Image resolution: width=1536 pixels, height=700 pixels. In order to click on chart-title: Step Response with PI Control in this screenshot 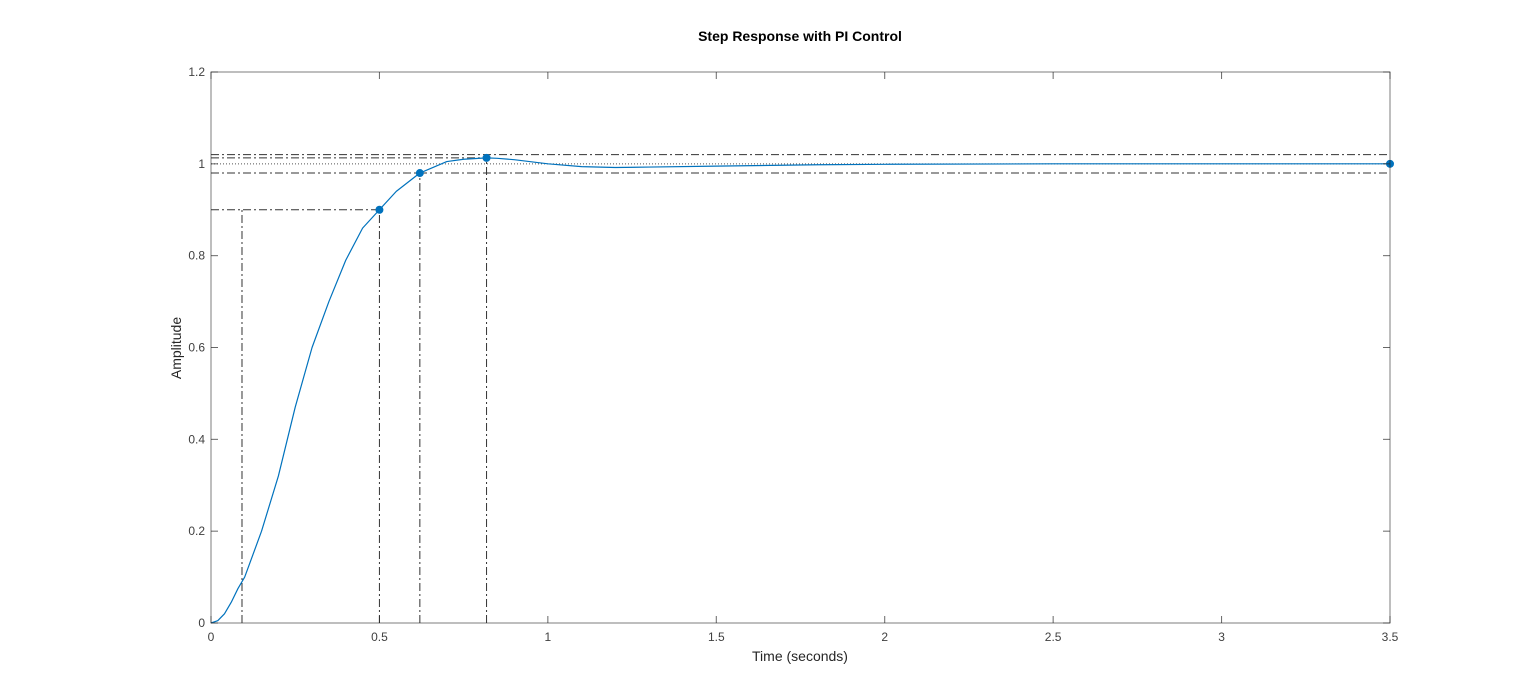, I will do `click(800, 36)`.